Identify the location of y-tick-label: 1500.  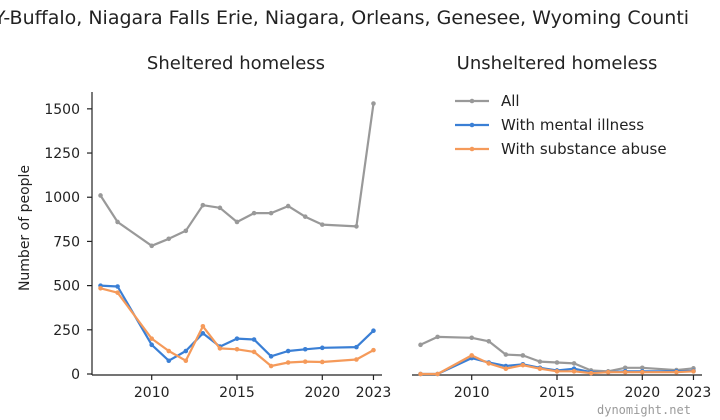
(62, 110).